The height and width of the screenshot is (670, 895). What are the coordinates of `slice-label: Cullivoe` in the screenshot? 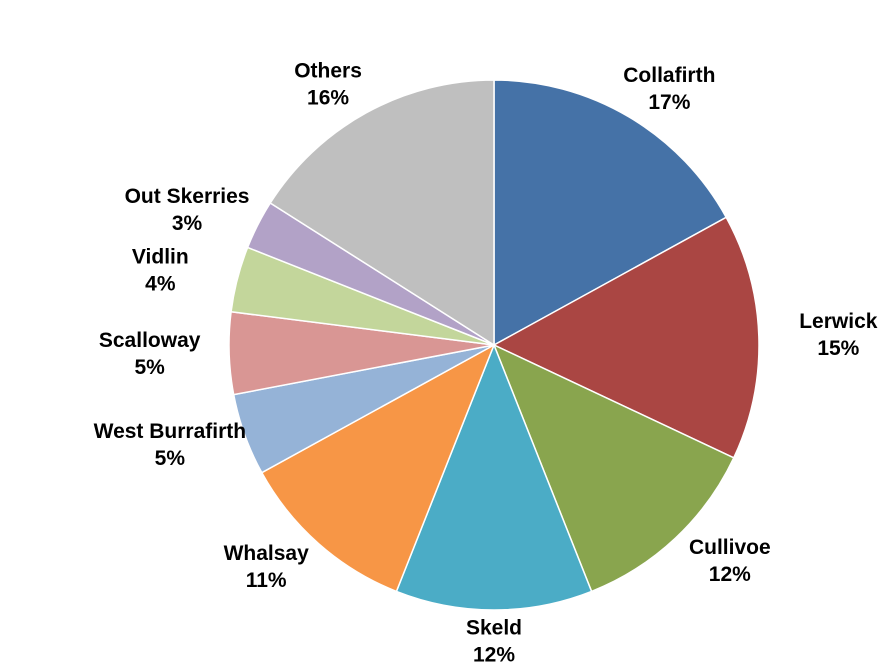 It's located at (730, 547).